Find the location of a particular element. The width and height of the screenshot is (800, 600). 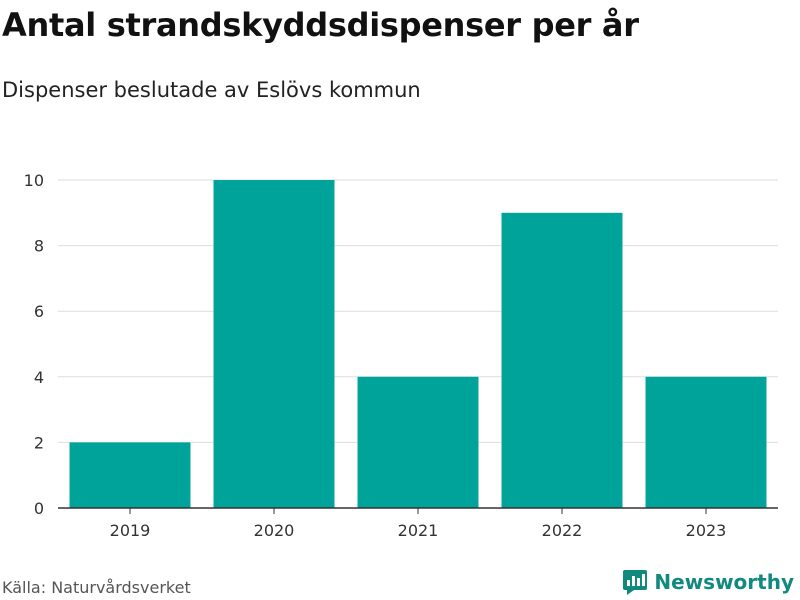

x-tick-label: 2019 is located at coordinates (130, 530).